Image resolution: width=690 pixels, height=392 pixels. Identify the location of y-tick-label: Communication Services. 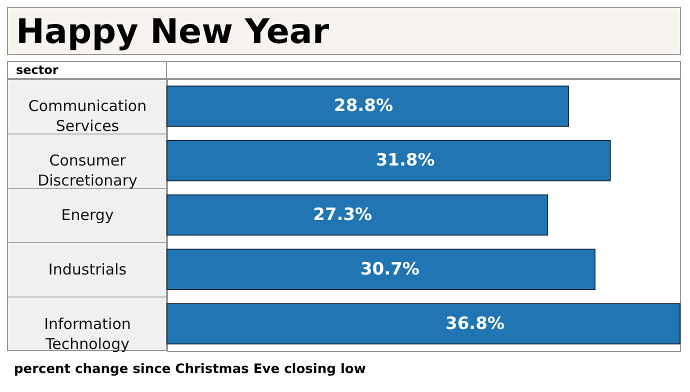
(87, 116).